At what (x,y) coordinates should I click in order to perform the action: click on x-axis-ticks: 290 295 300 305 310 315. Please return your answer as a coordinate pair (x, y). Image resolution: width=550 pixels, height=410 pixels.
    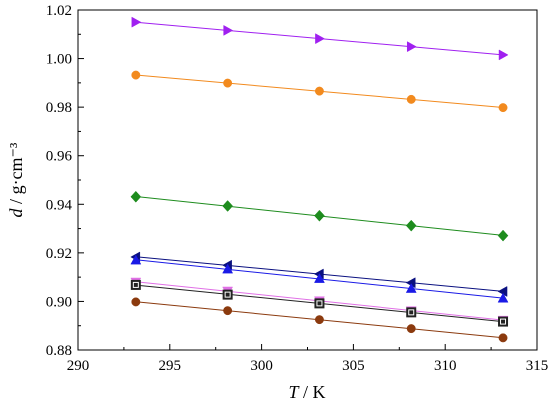
    Looking at the image, I should click on (308, 359).